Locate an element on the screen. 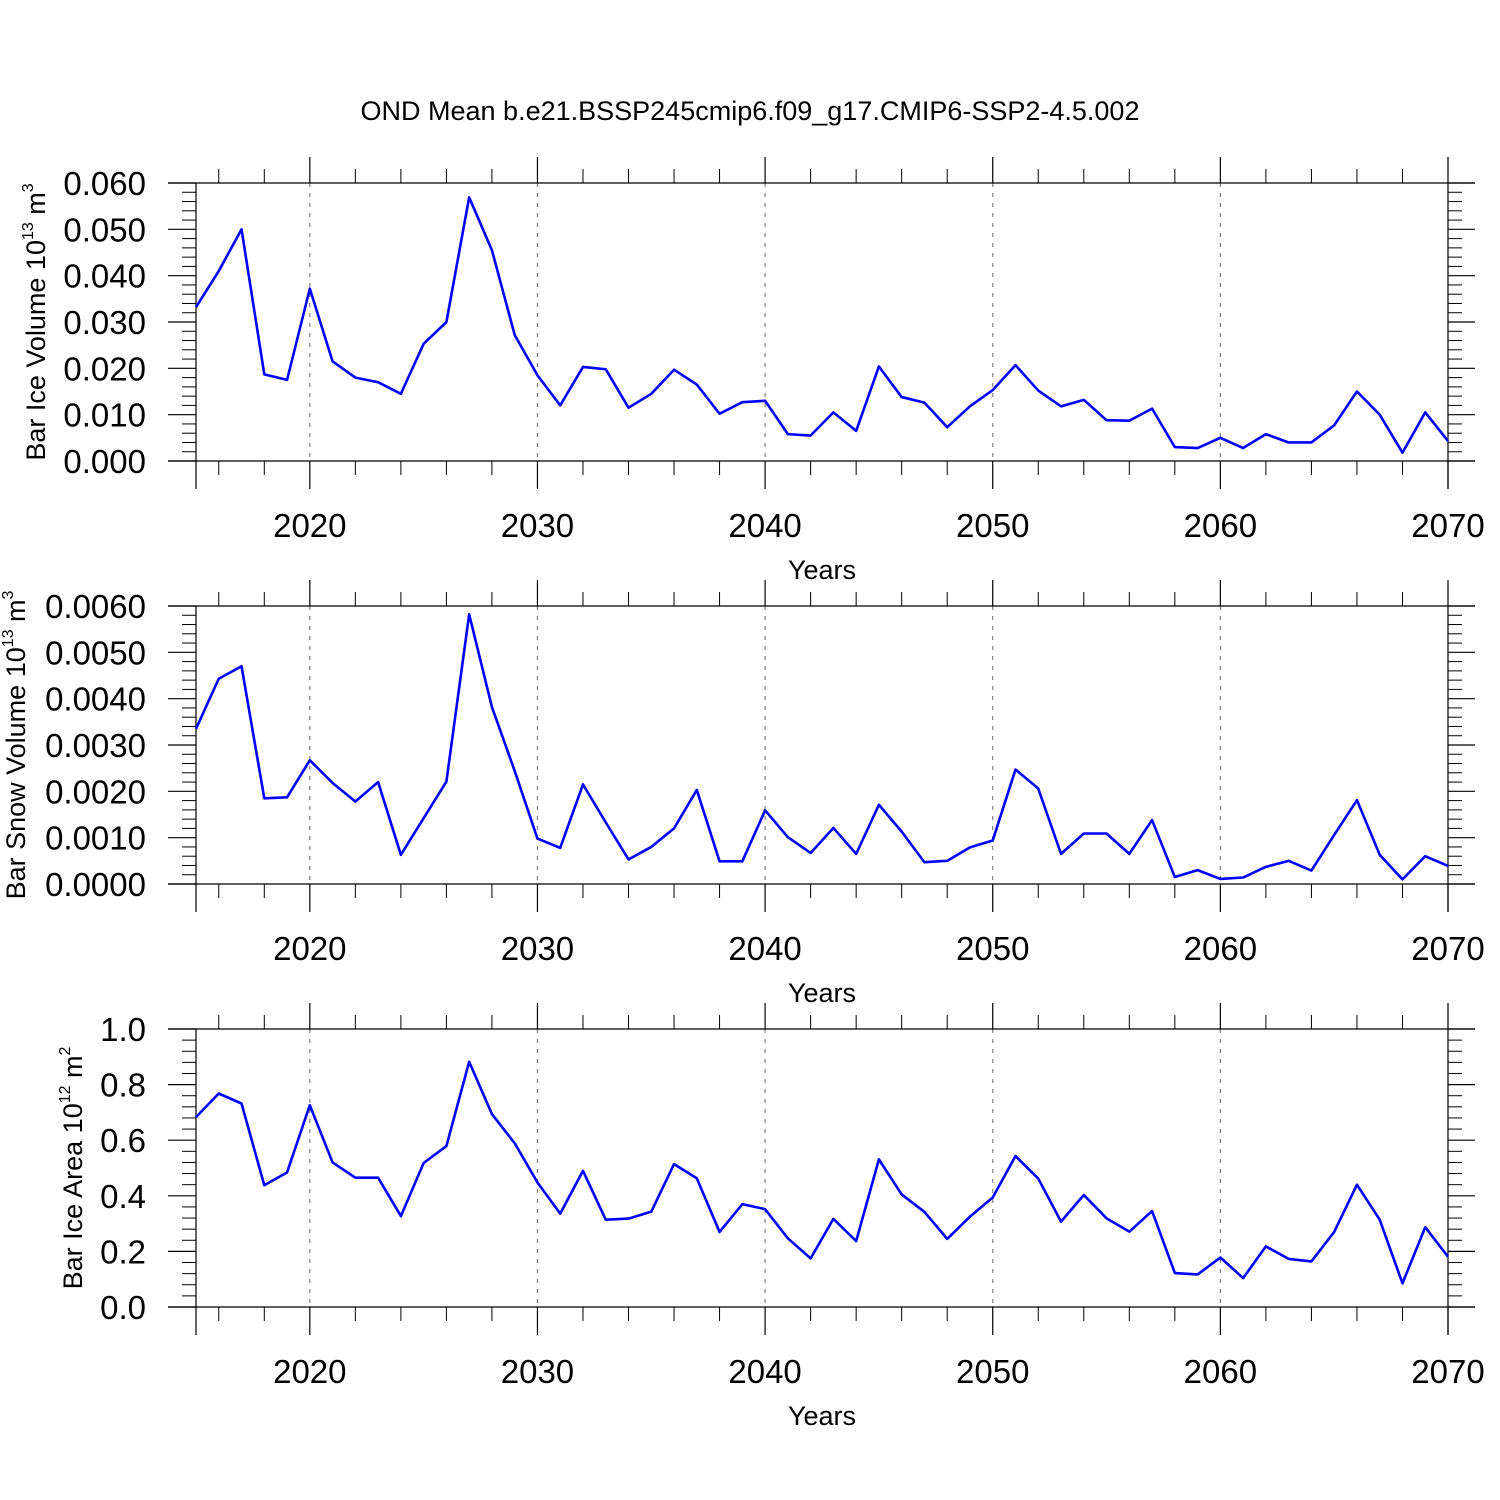  y-tick-label: 0.000 is located at coordinates (104, 461).